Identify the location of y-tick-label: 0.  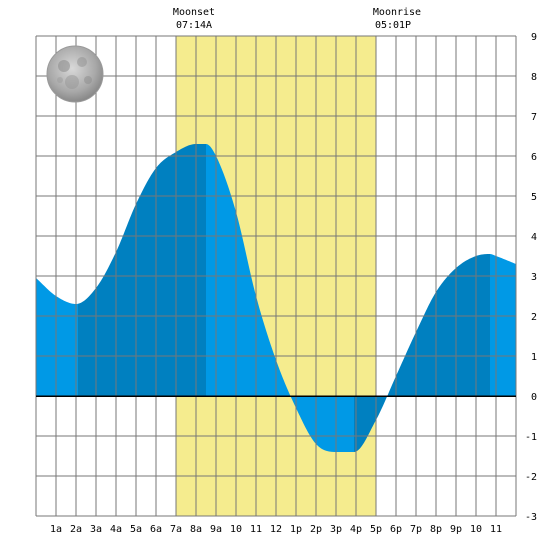
(534, 397).